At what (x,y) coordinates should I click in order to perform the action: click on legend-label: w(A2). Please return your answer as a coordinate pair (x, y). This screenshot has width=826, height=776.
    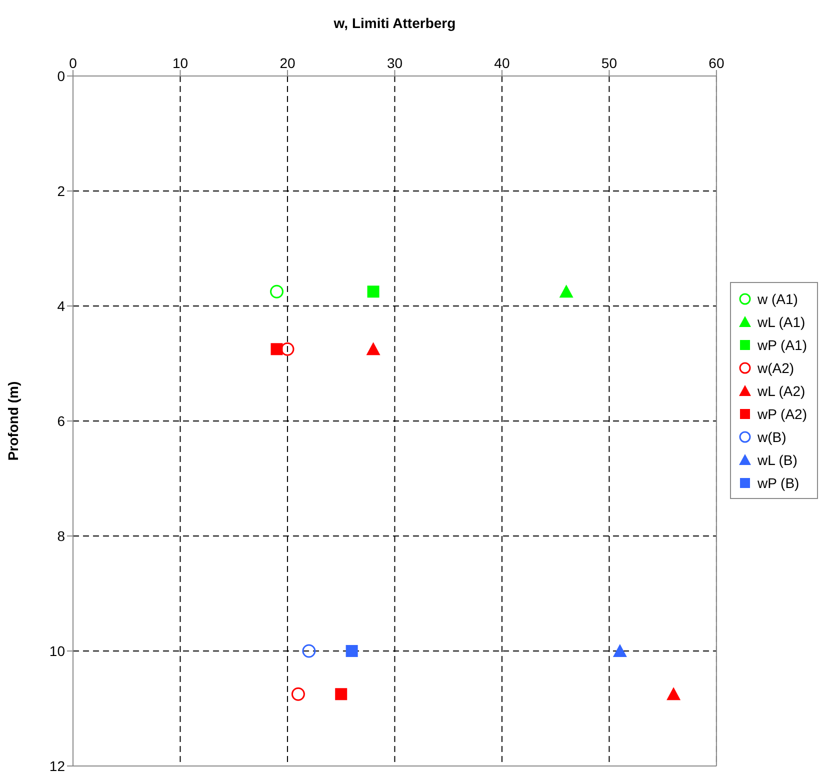
    Looking at the image, I should click on (775, 368).